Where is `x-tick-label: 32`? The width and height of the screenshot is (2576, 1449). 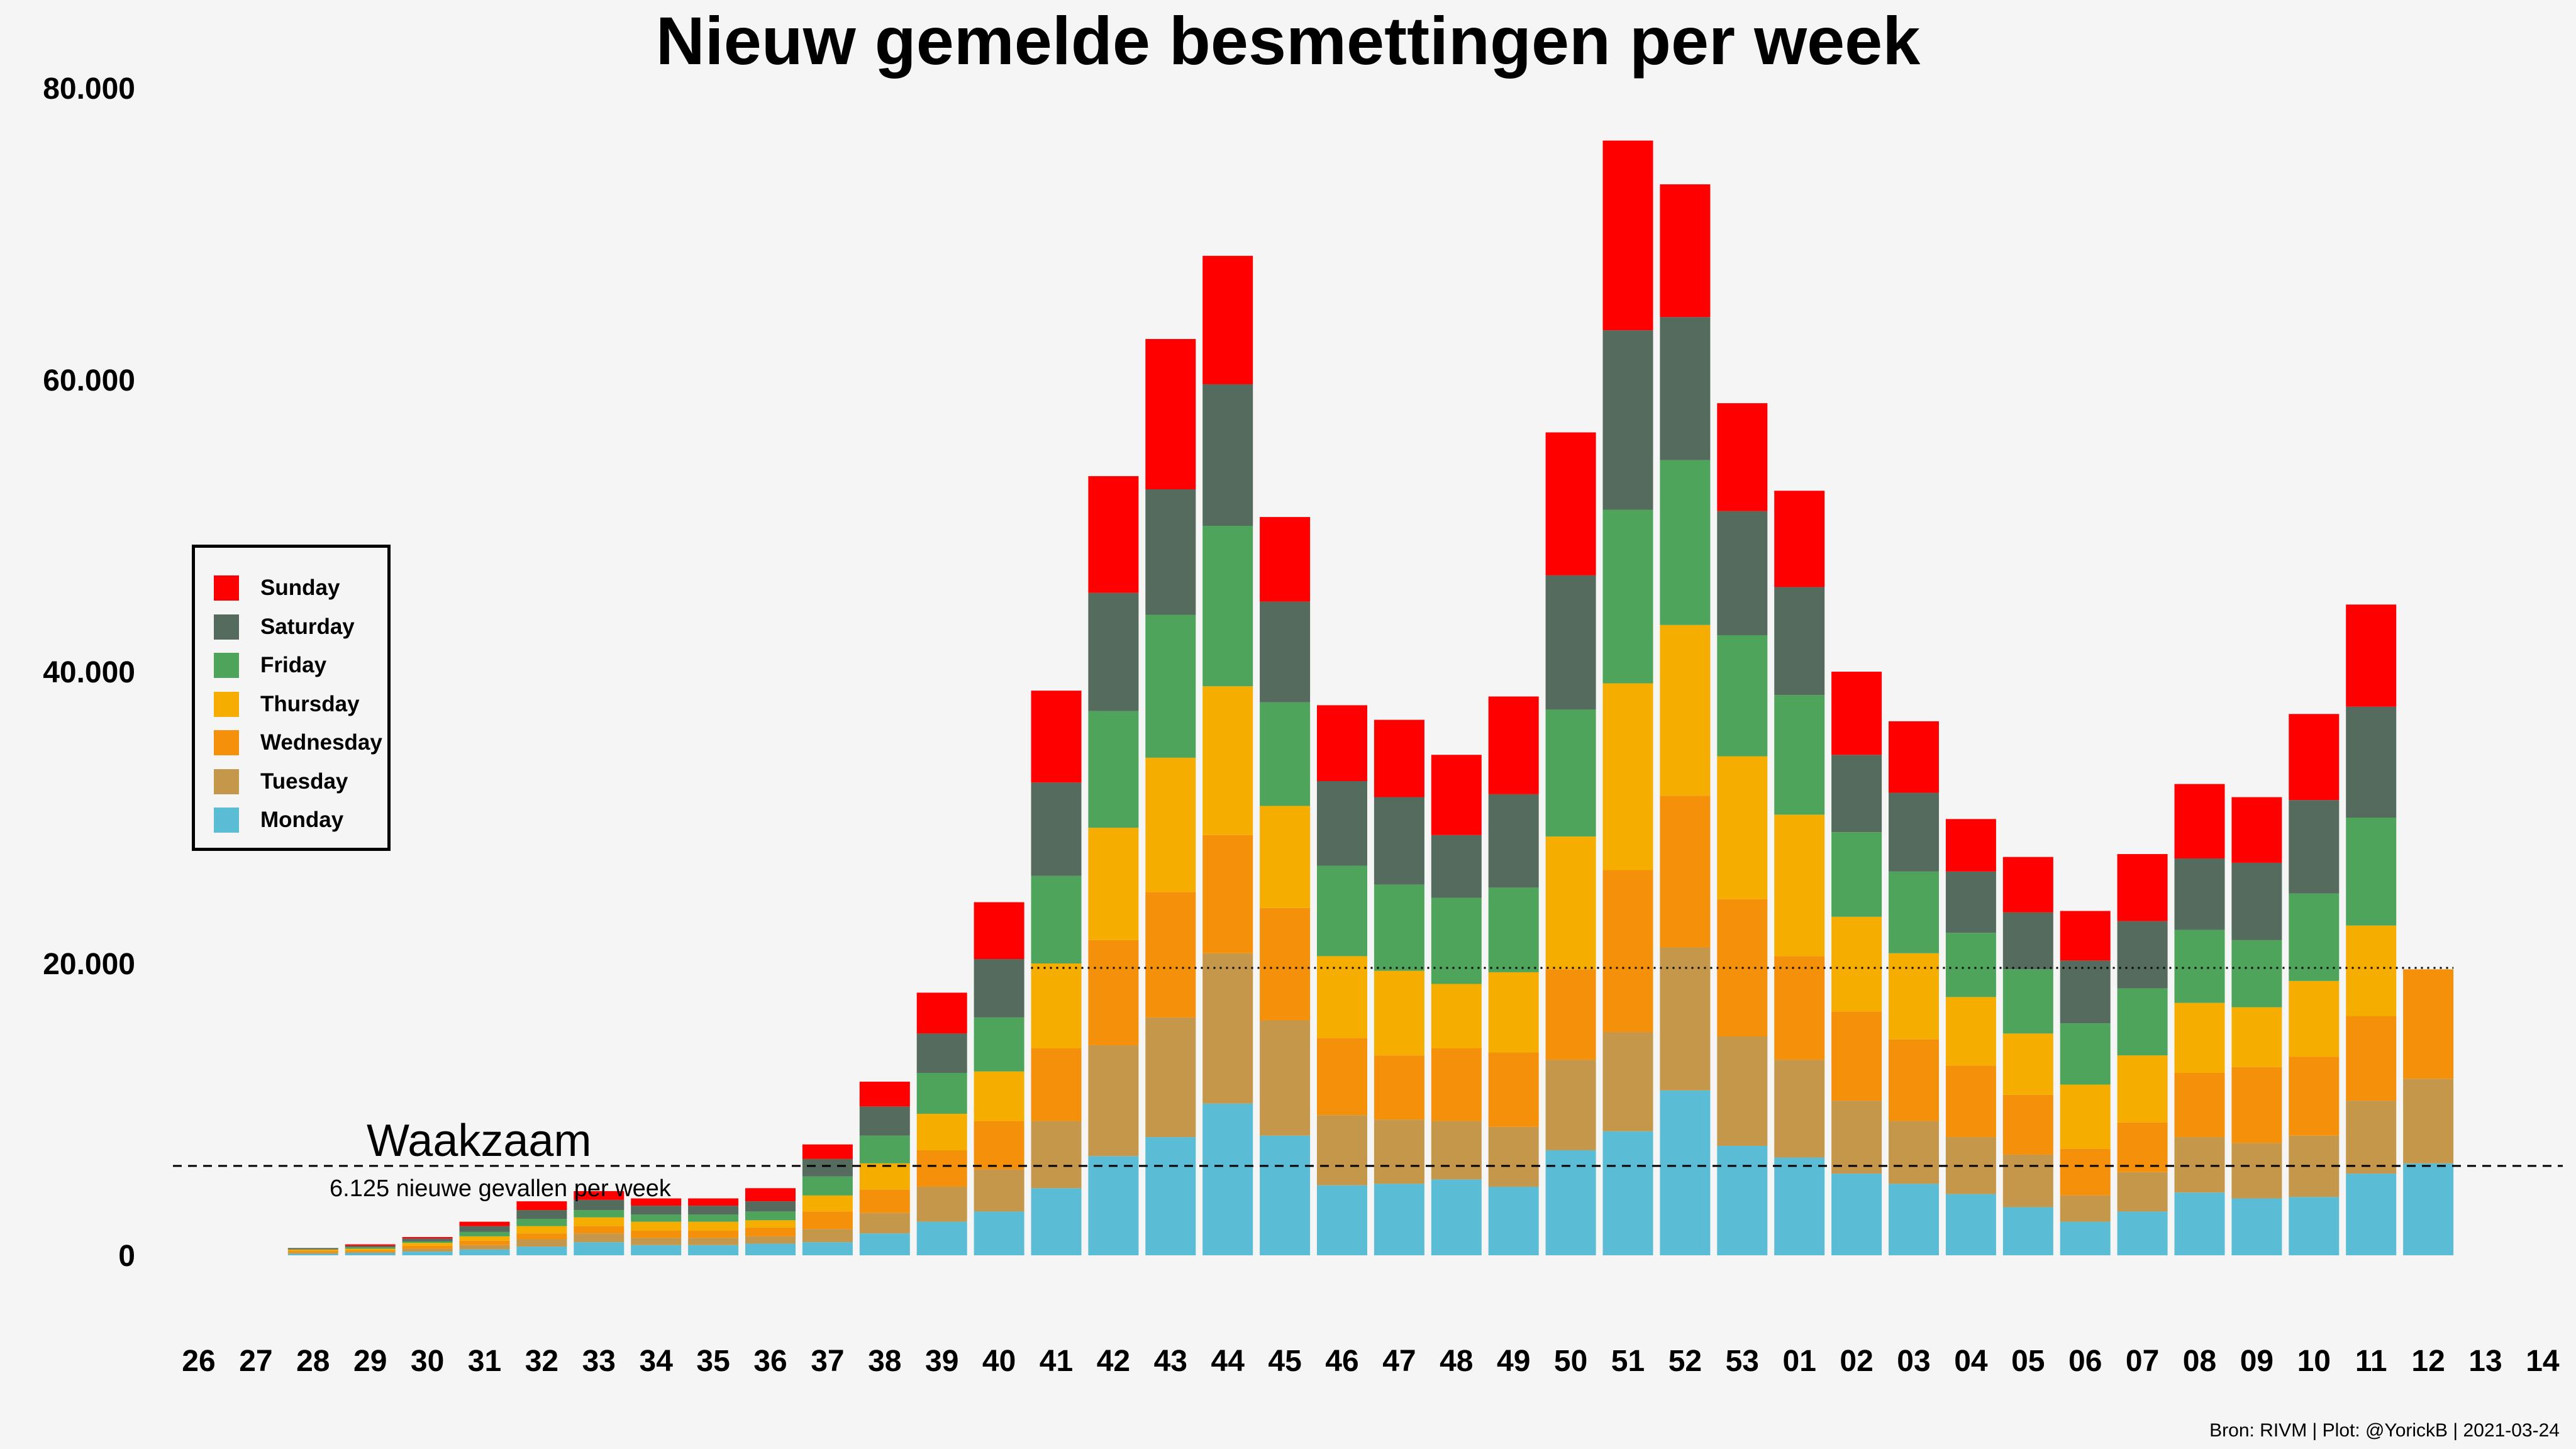
x-tick-label: 32 is located at coordinates (541, 1361).